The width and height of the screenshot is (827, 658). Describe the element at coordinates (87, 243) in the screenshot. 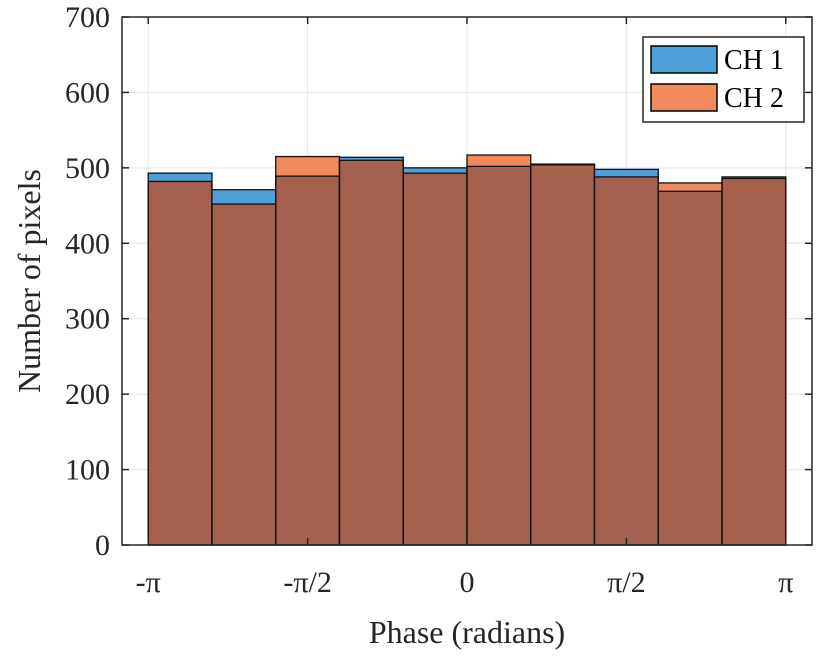

I see `y-tick-label: 400` at that location.